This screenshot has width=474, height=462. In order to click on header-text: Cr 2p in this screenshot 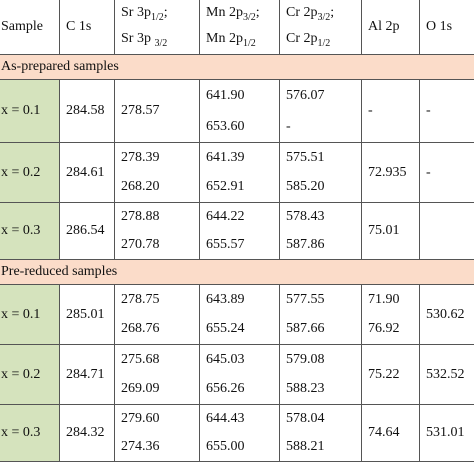, I will do `click(302, 38)`.